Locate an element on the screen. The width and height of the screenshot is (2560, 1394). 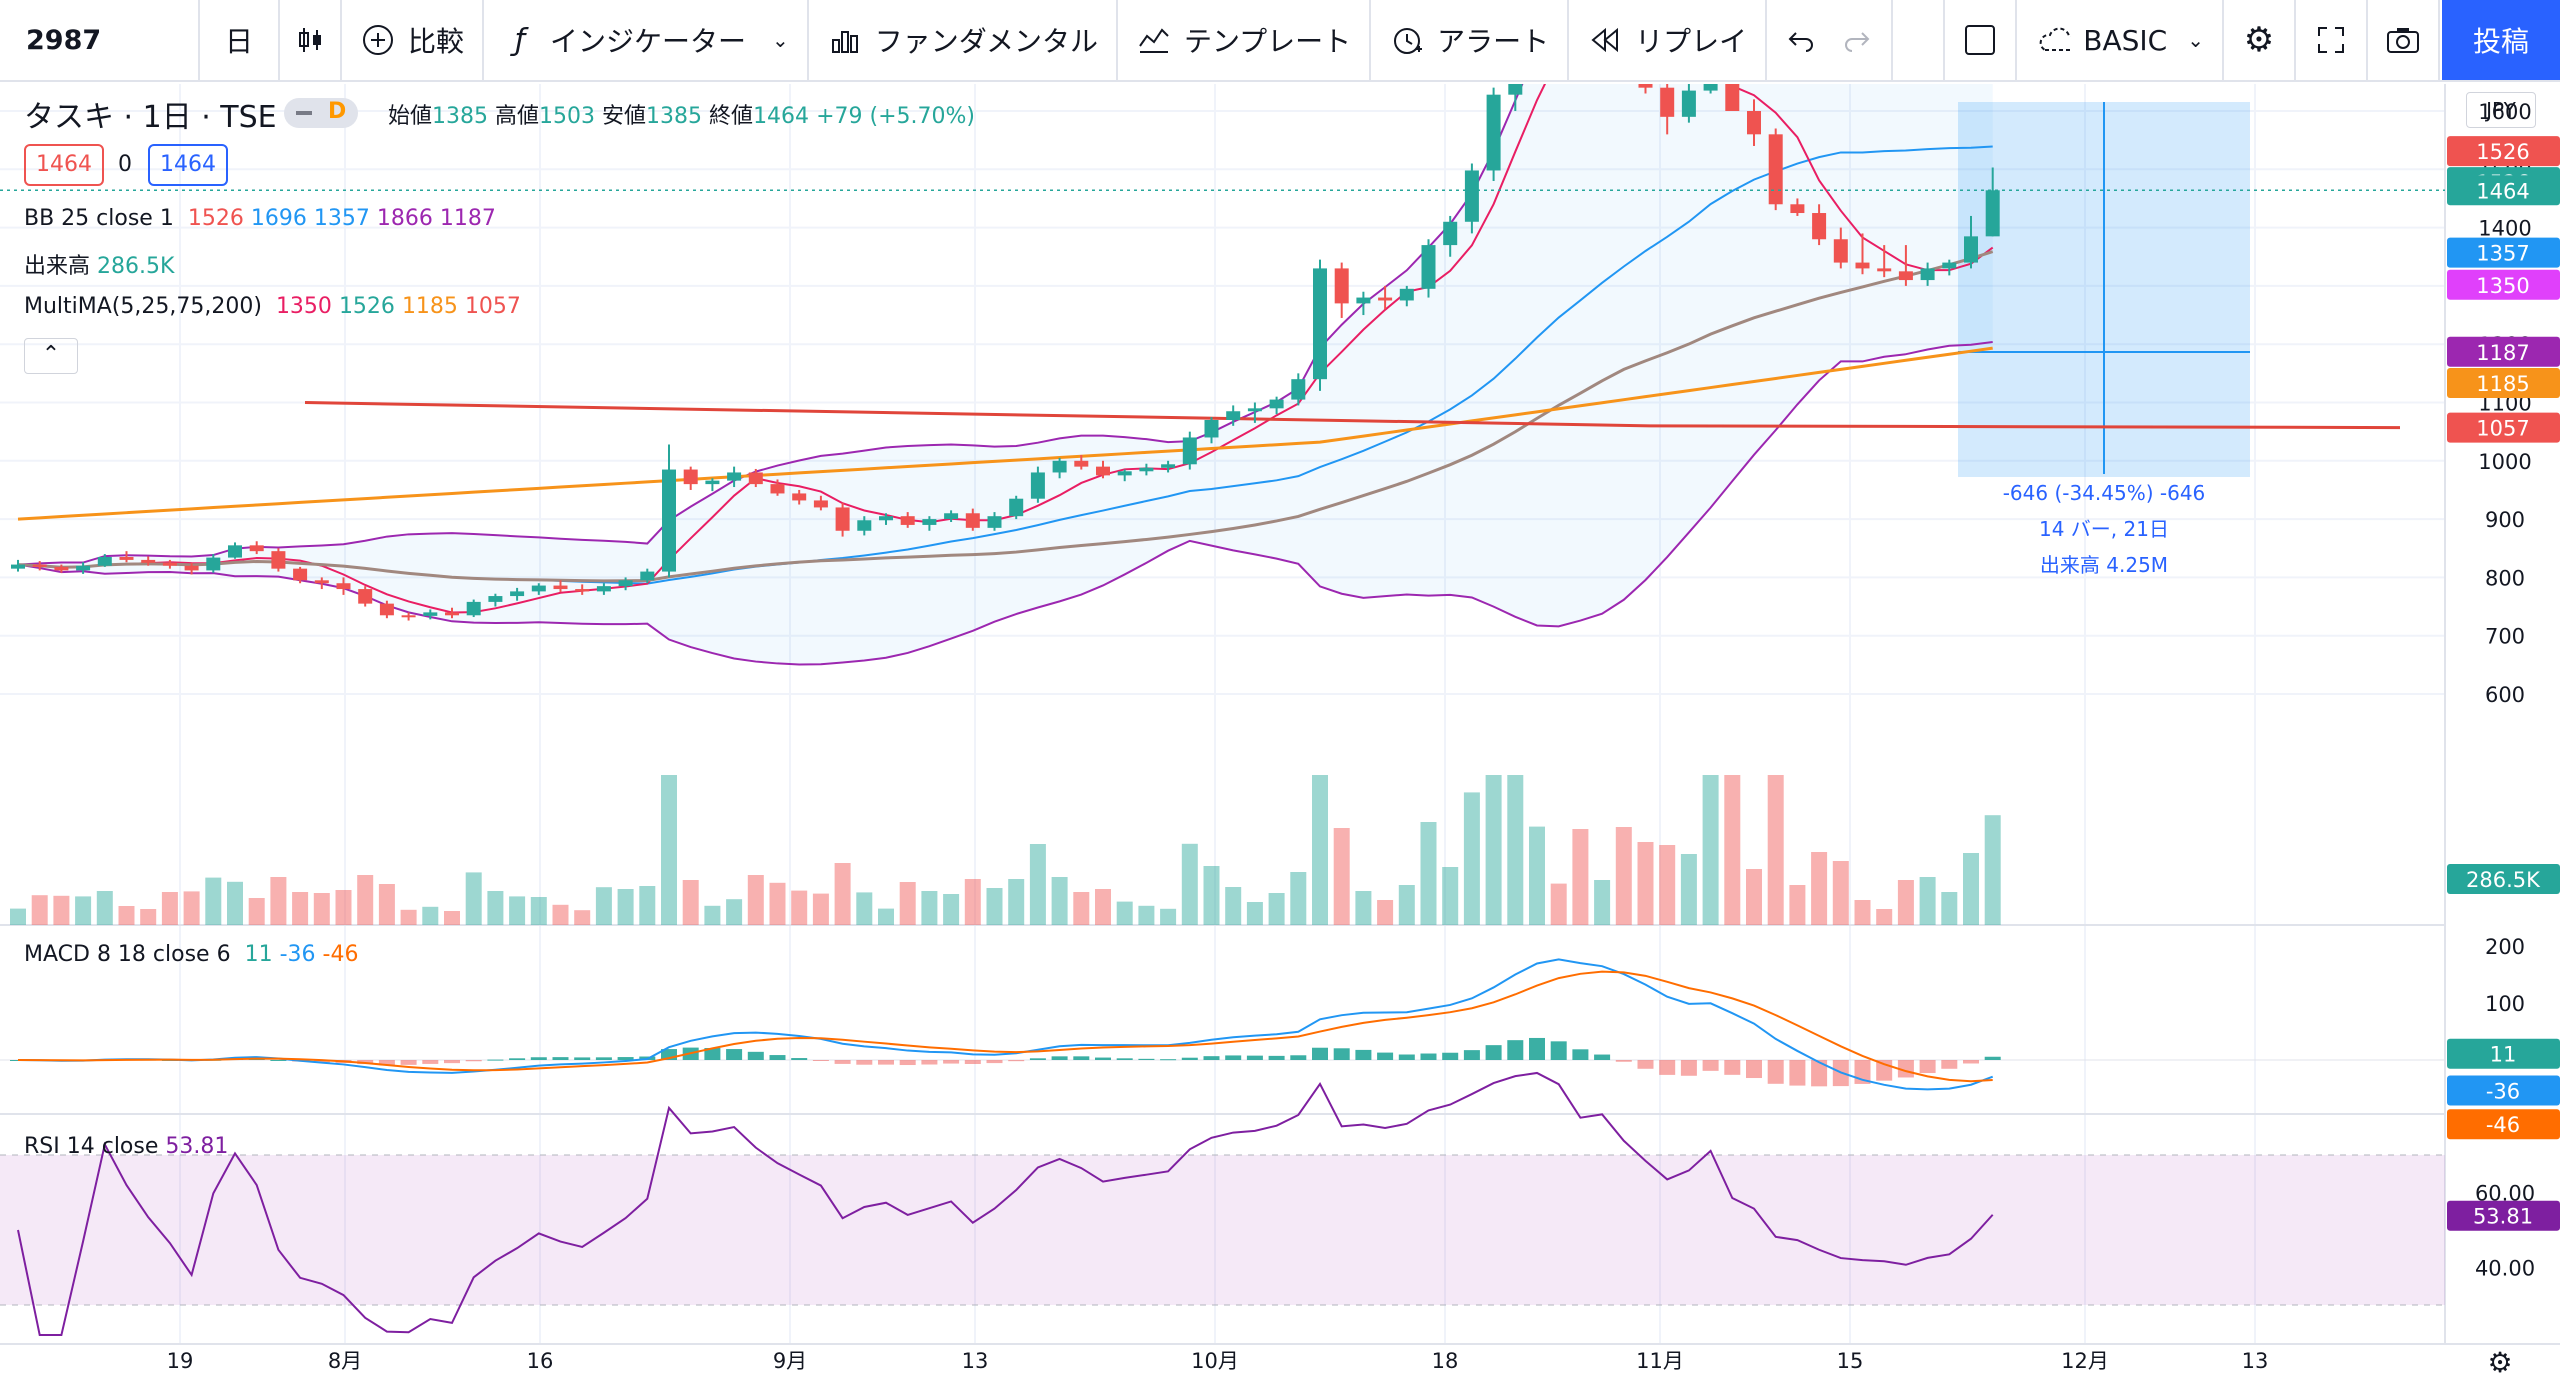
legend-title: タスキ · 1日 · TSE is located at coordinates (150, 117).